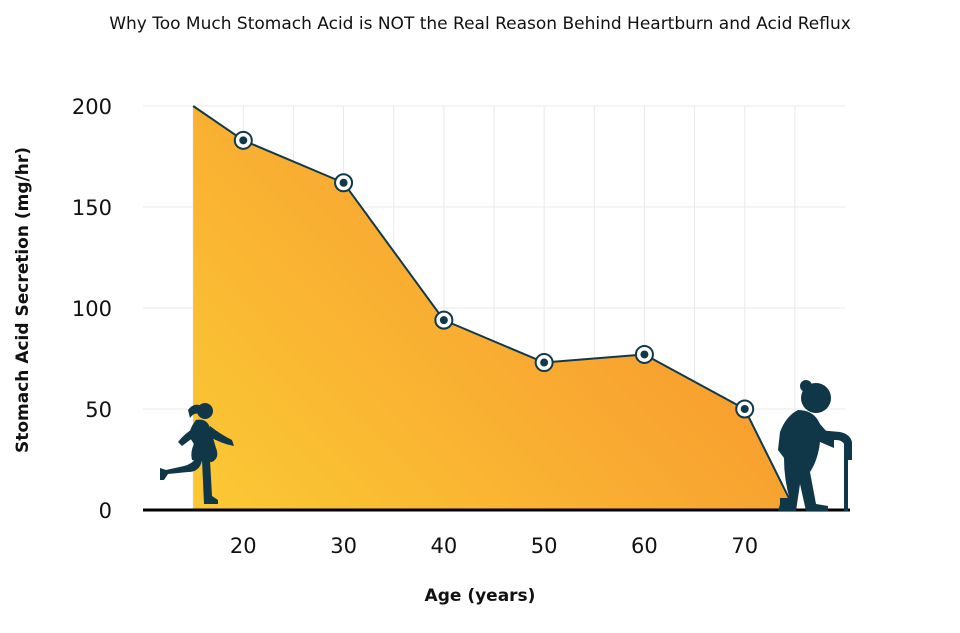 Image resolution: width=960 pixels, height=633 pixels. I want to click on girl-running-icon, so click(197, 453).